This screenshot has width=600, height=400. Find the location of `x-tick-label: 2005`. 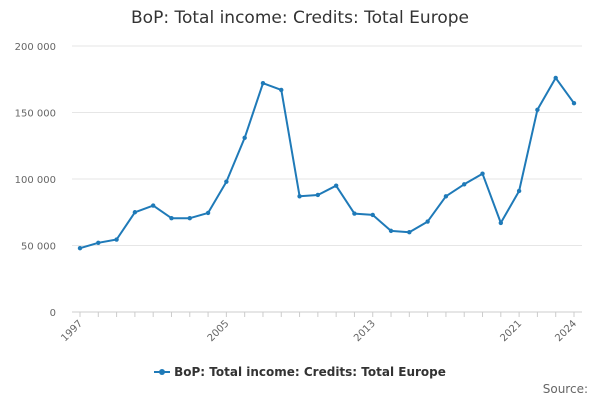

x-tick-label: 2005 is located at coordinates (219, 331).